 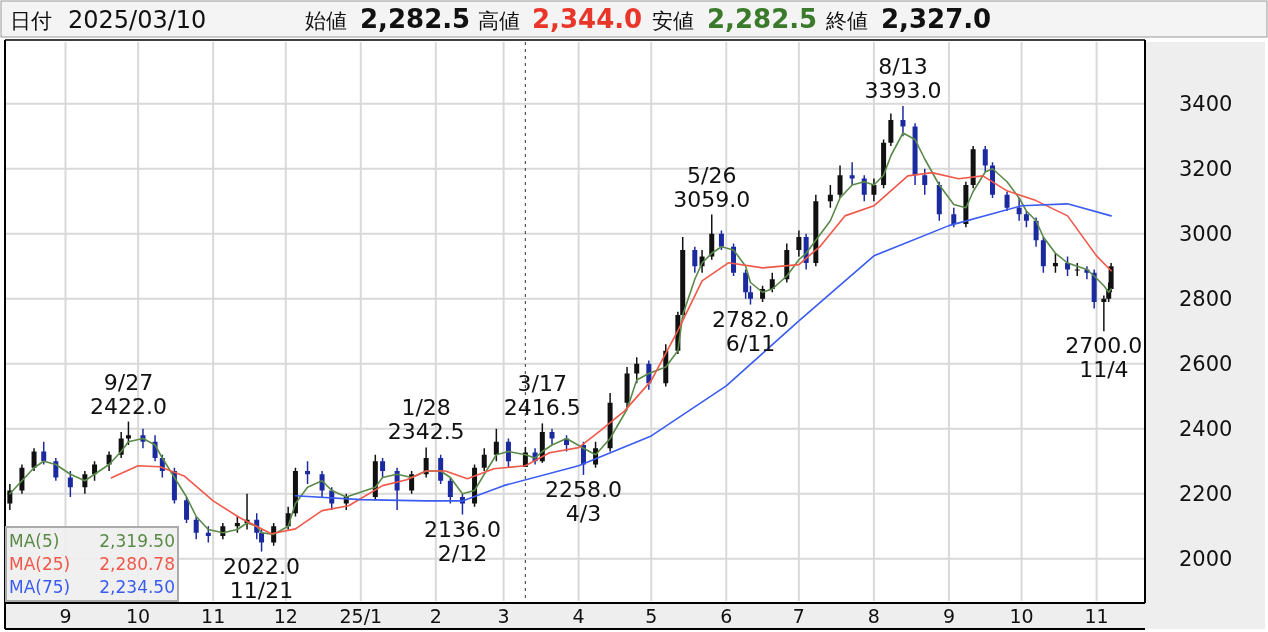 I want to click on y-tick-label: 2000, so click(x=1206, y=558).